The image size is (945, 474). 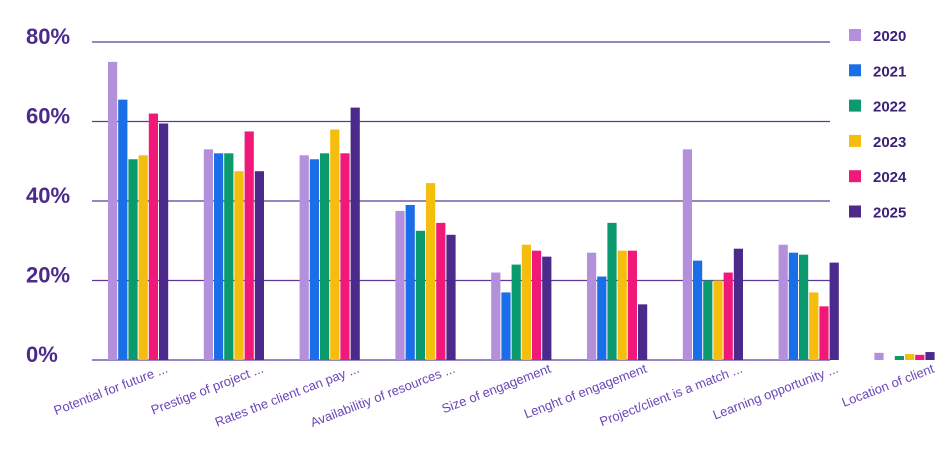 What do you see at coordinates (890, 177) in the screenshot?
I see `legend-label: 2024` at bounding box center [890, 177].